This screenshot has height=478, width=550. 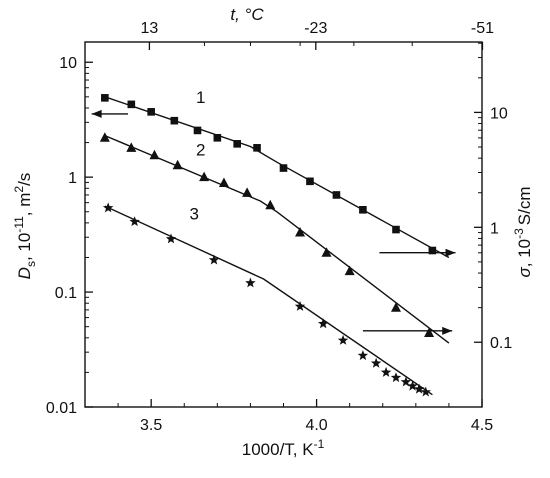 What do you see at coordinates (200, 97) in the screenshot?
I see `curve-label-1: 1` at bounding box center [200, 97].